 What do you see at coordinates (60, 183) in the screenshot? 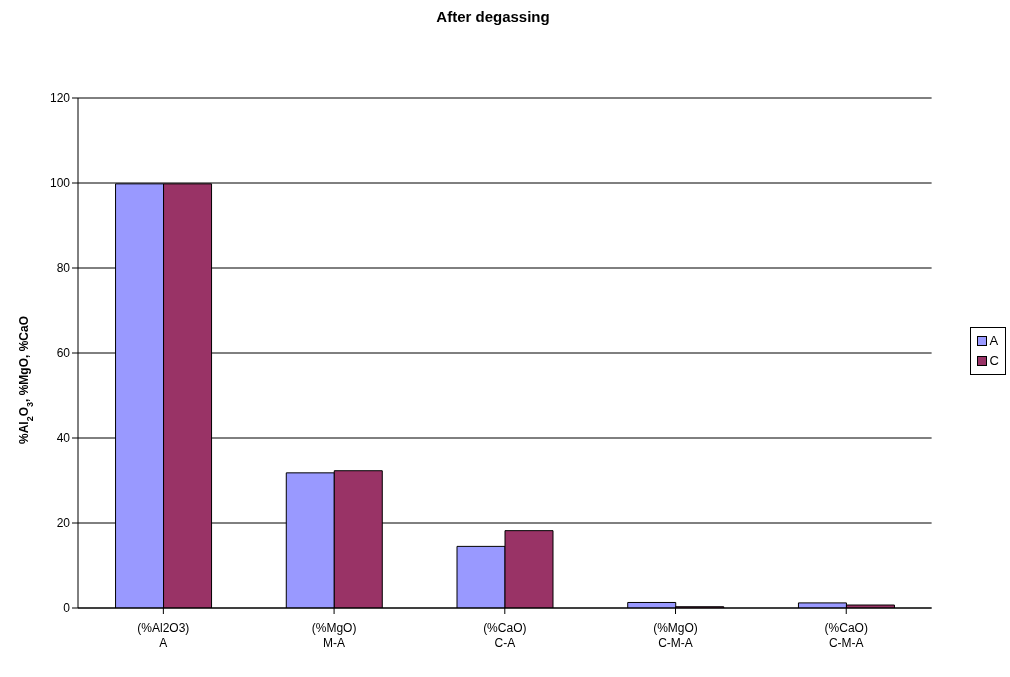
I see `y-tick-label: 100` at bounding box center [60, 183].